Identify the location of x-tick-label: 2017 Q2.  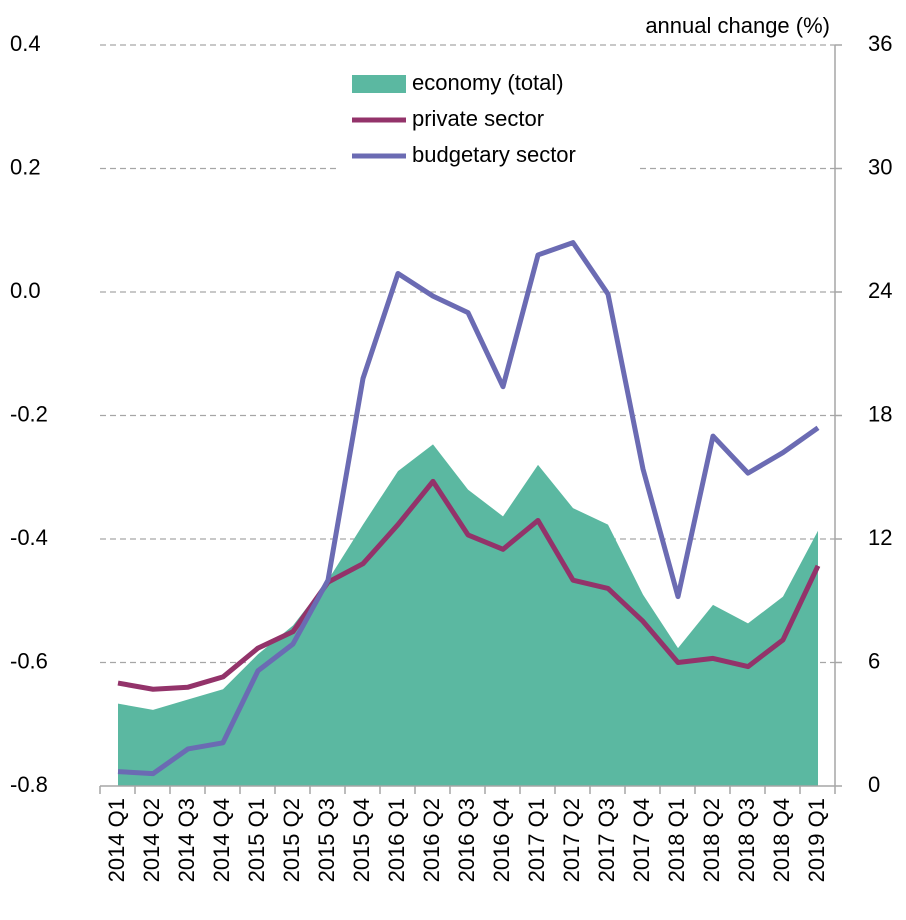
(571, 840).